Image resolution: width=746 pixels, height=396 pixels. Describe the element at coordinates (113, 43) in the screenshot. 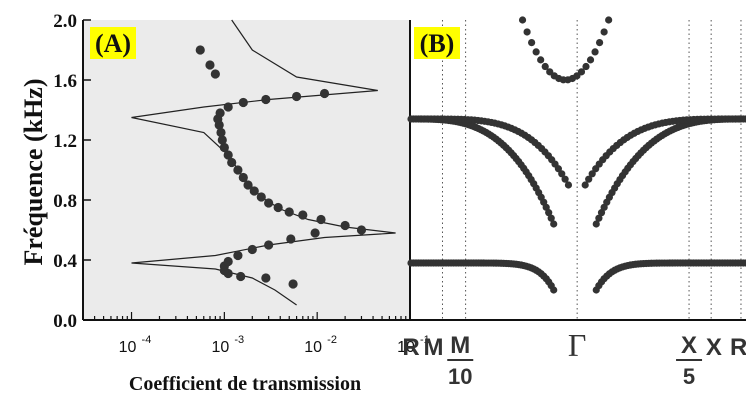

I see `panel-a-label: (A)` at that location.